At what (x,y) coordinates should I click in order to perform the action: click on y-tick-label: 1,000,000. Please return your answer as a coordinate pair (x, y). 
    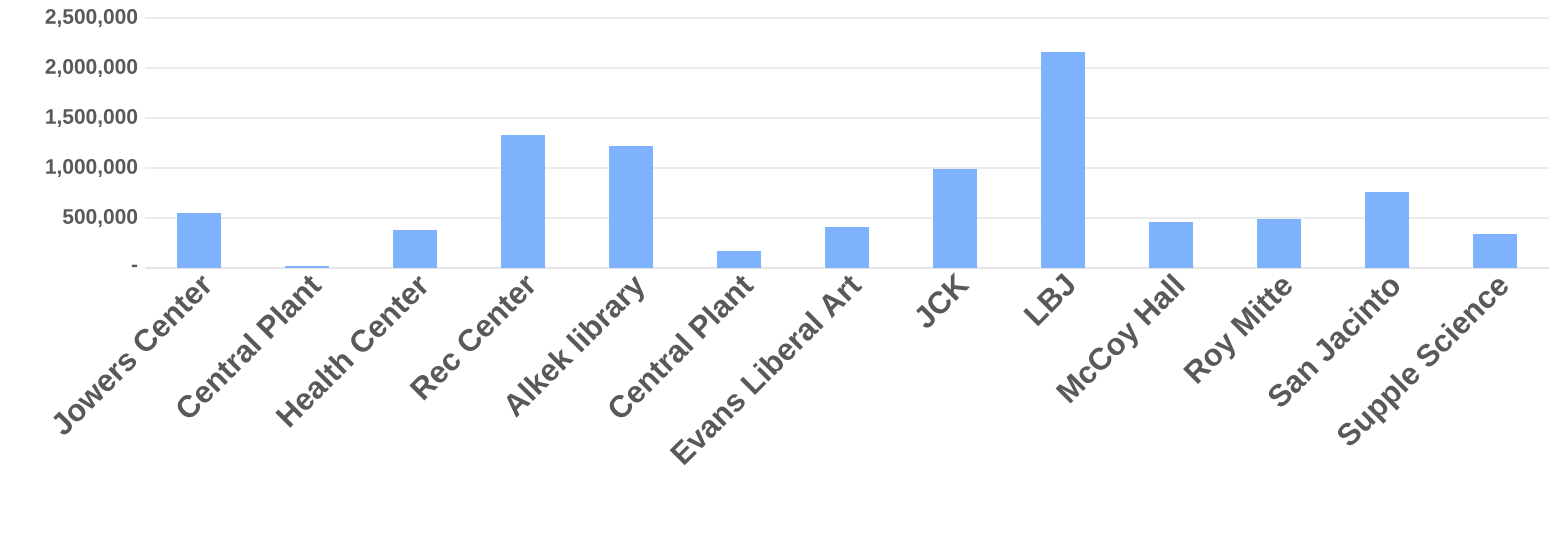
    Looking at the image, I should click on (92, 168).